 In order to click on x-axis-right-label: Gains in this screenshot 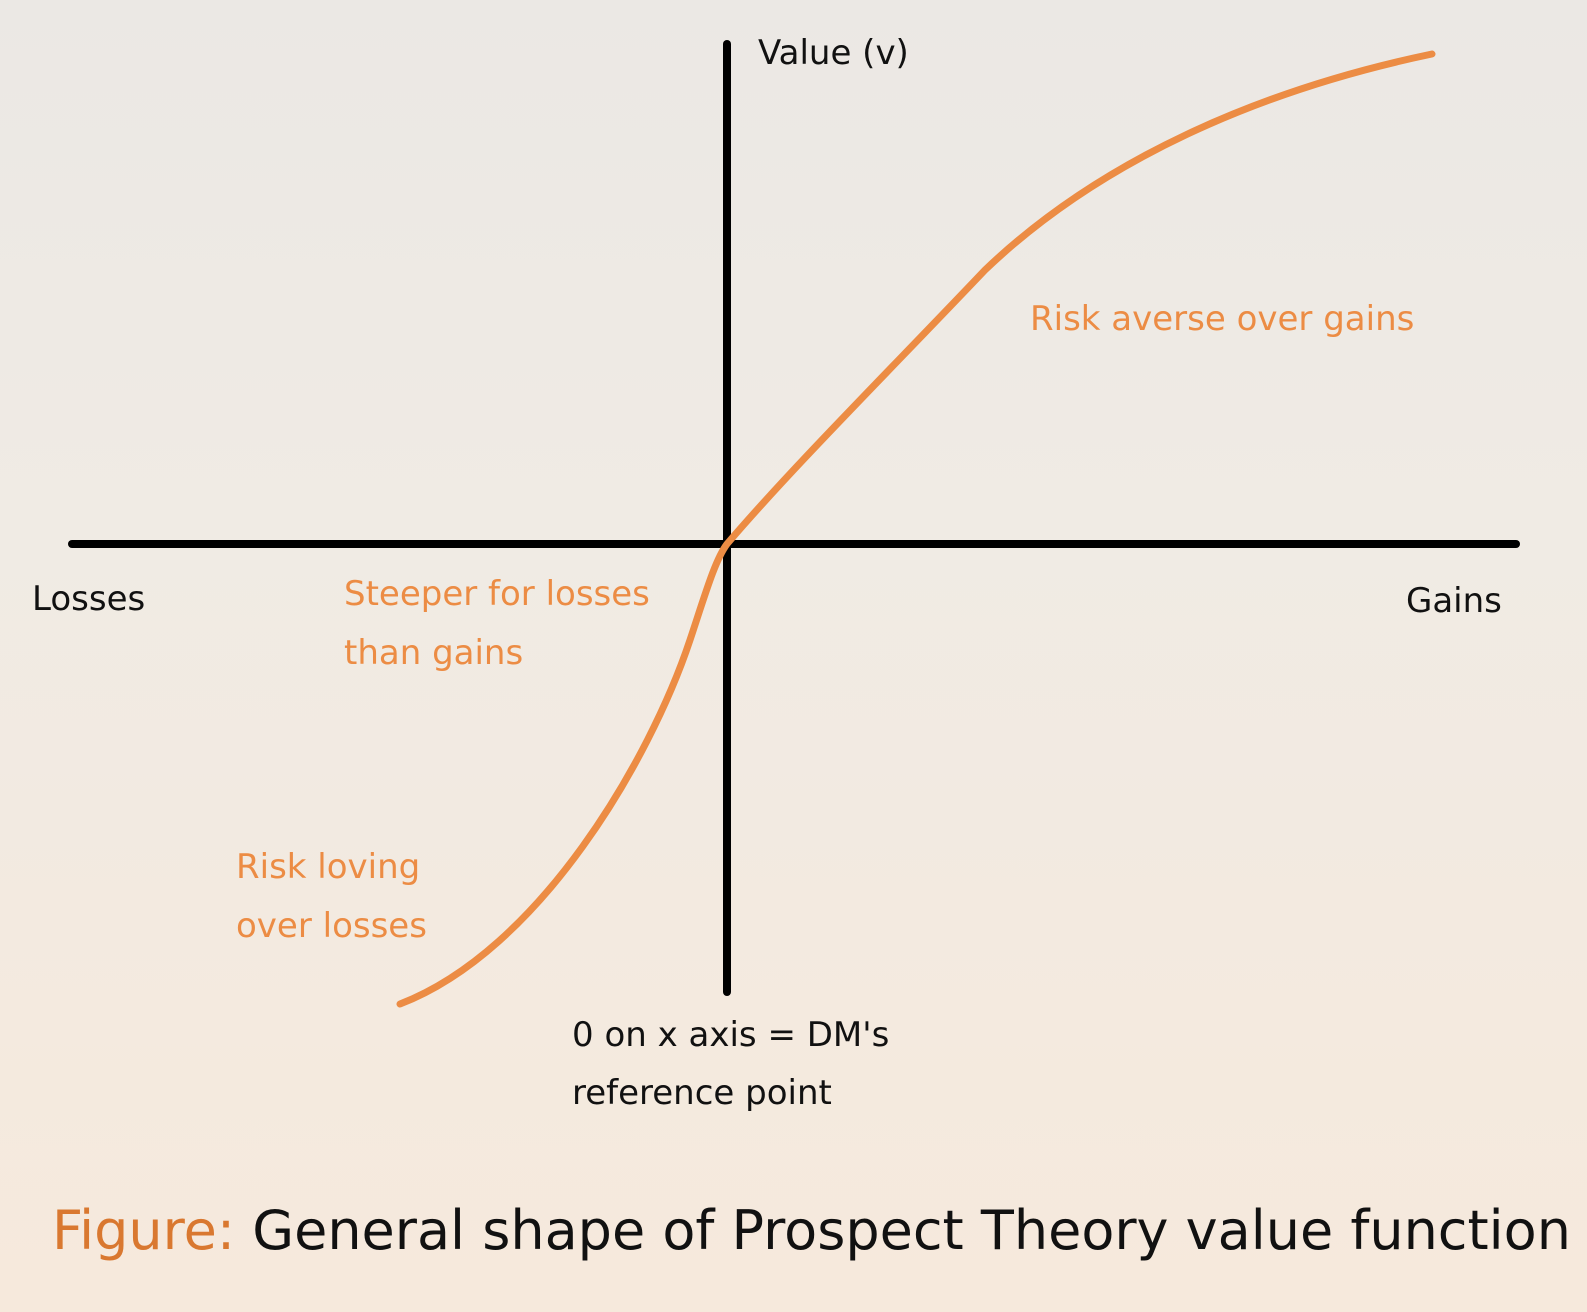, I will do `click(1454, 601)`.